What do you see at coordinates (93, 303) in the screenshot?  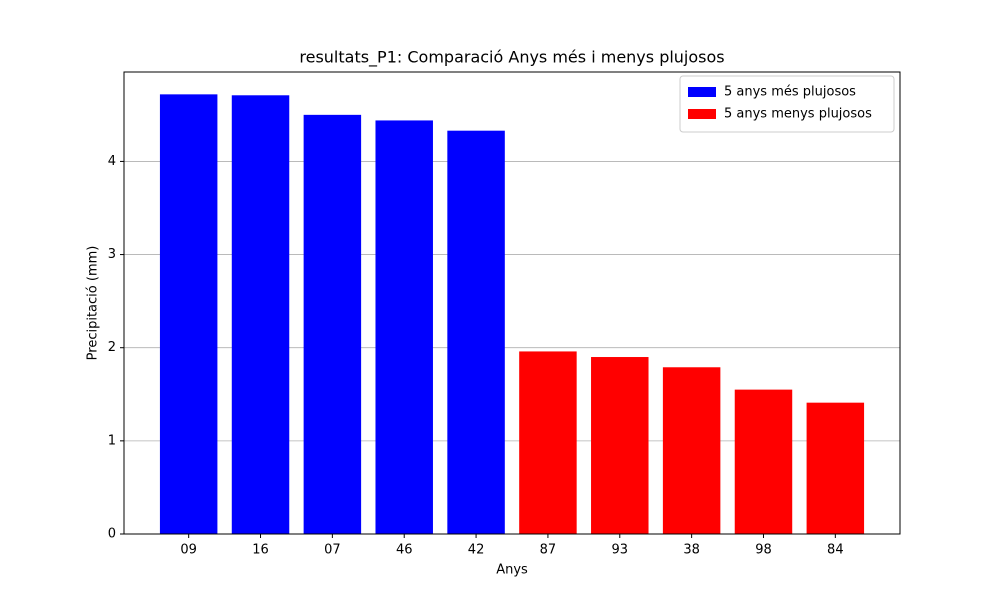 I see `y-axis-label: Precipitació (mm)` at bounding box center [93, 303].